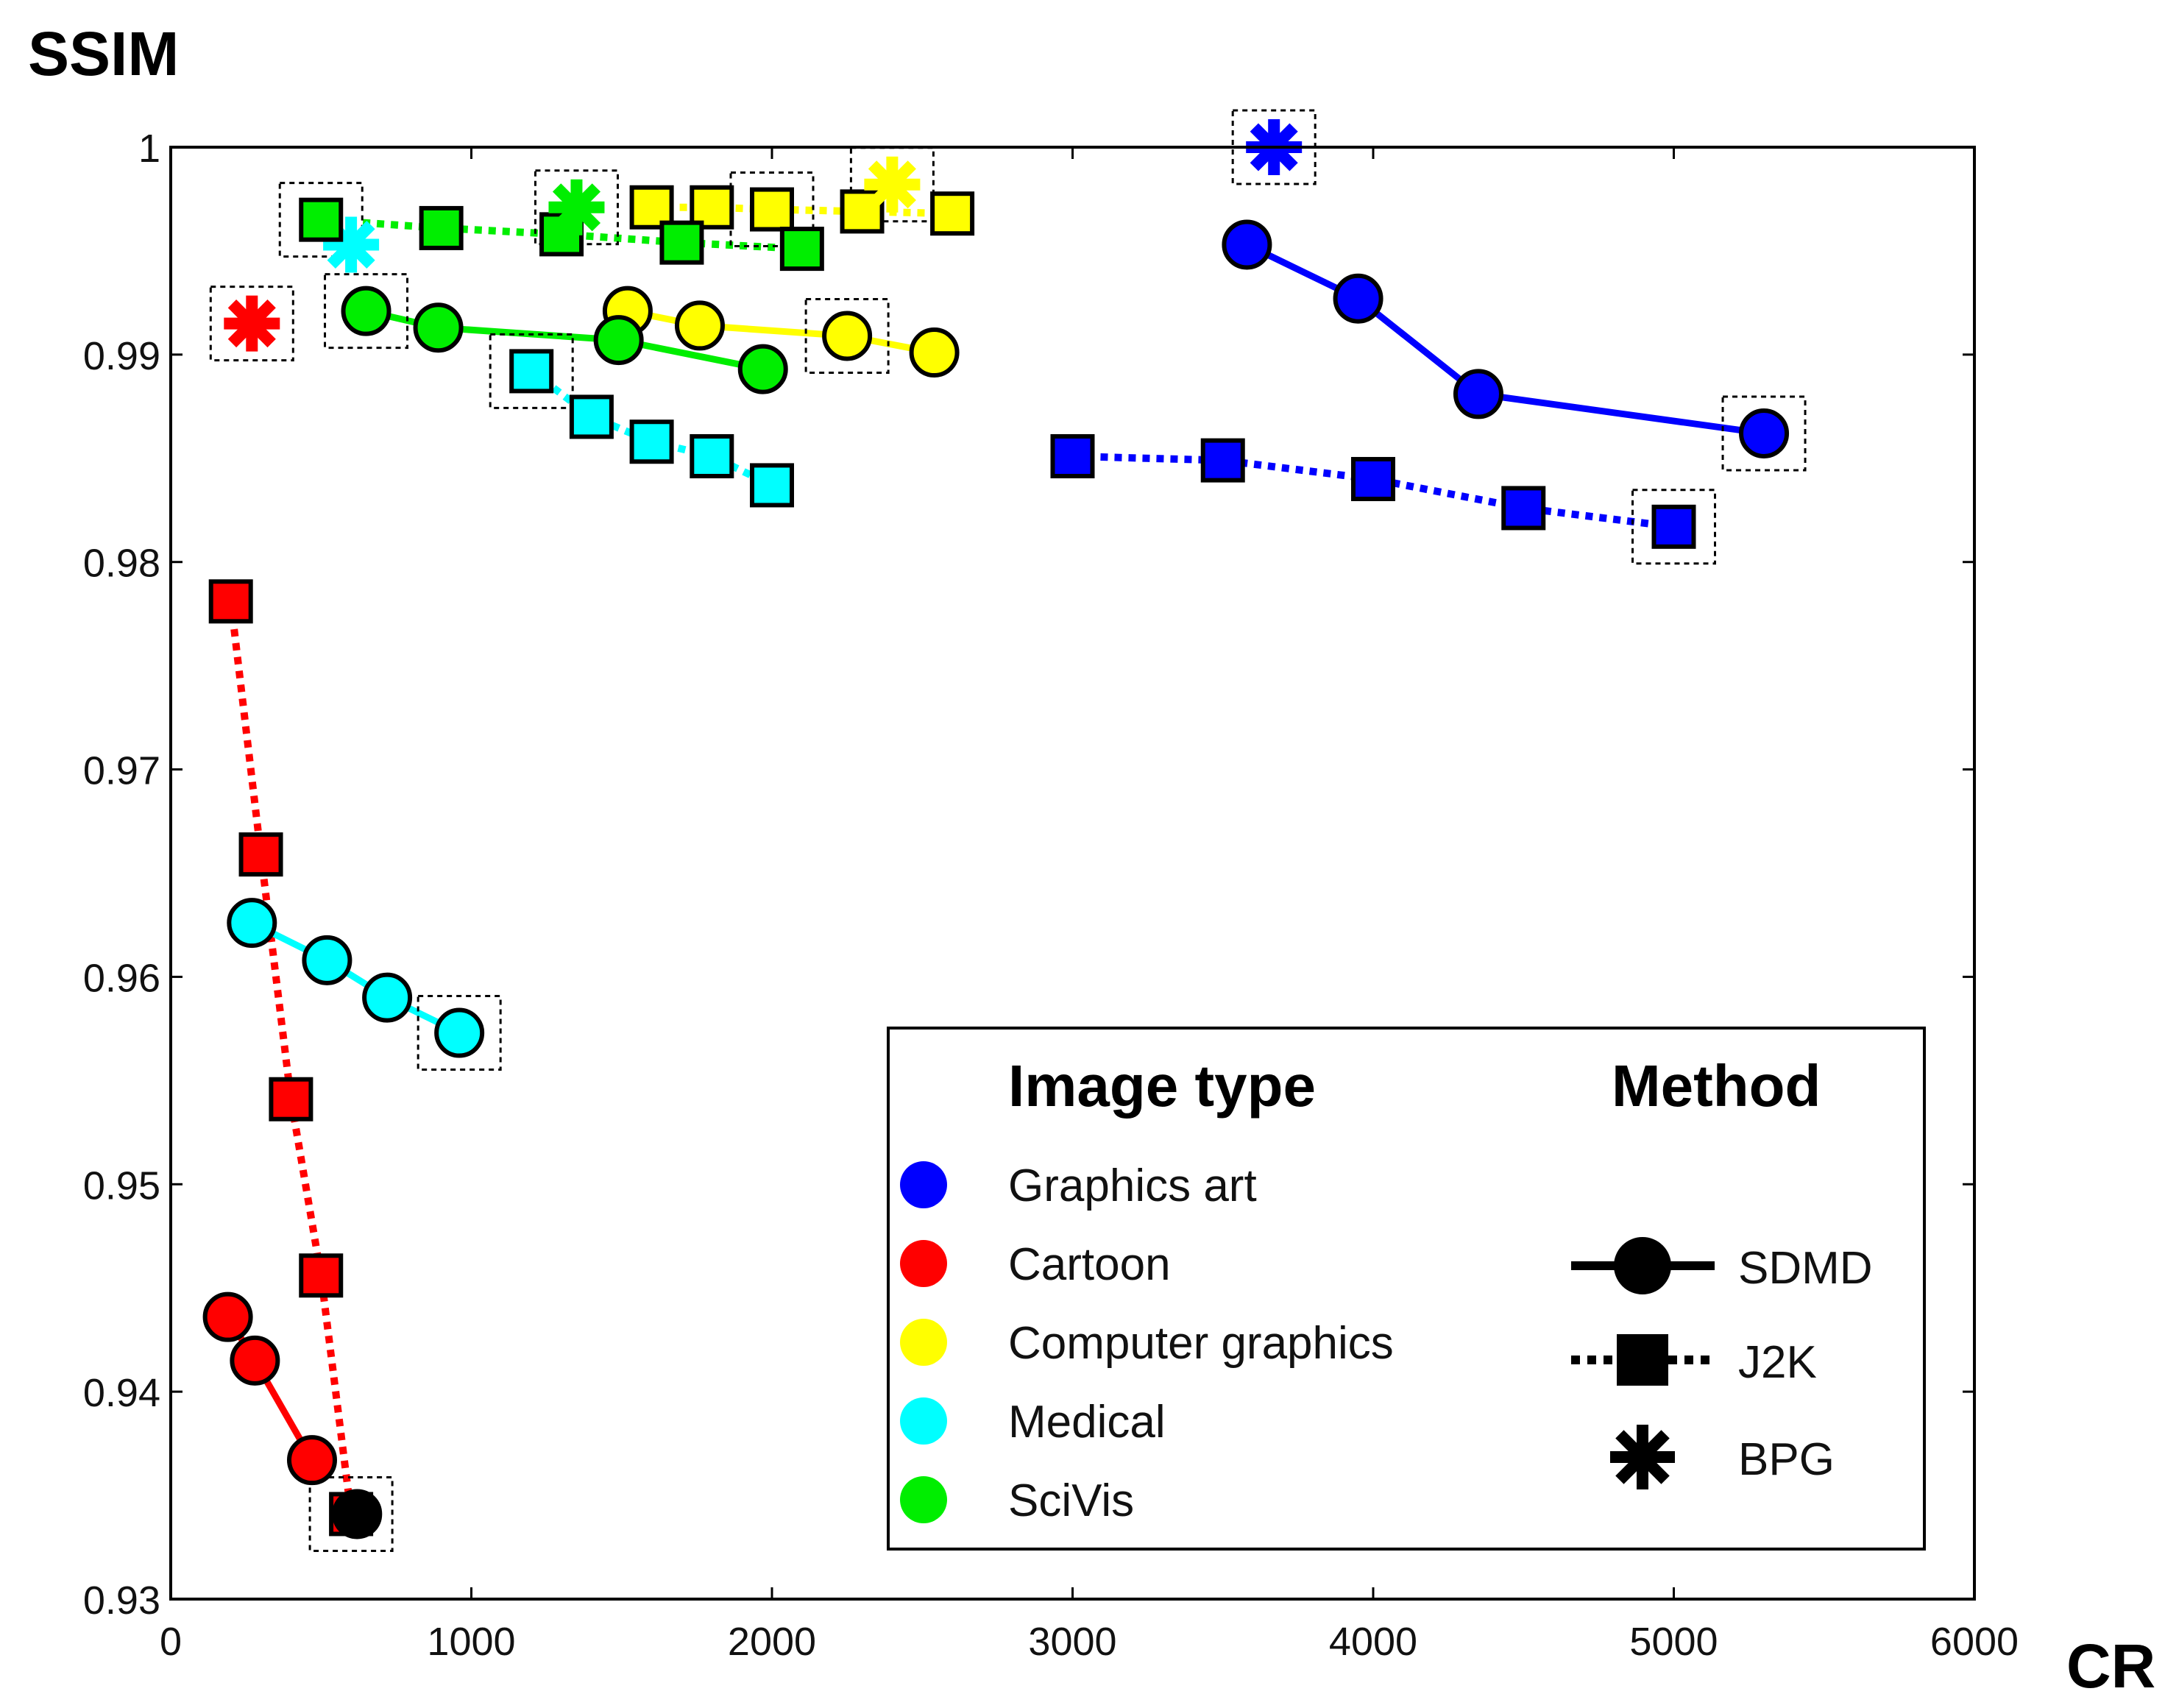 This screenshot has width=2165, height=1708. Describe the element at coordinates (781, 332) in the screenshot. I see `series-line-computer-graphics-sdmd` at that location.